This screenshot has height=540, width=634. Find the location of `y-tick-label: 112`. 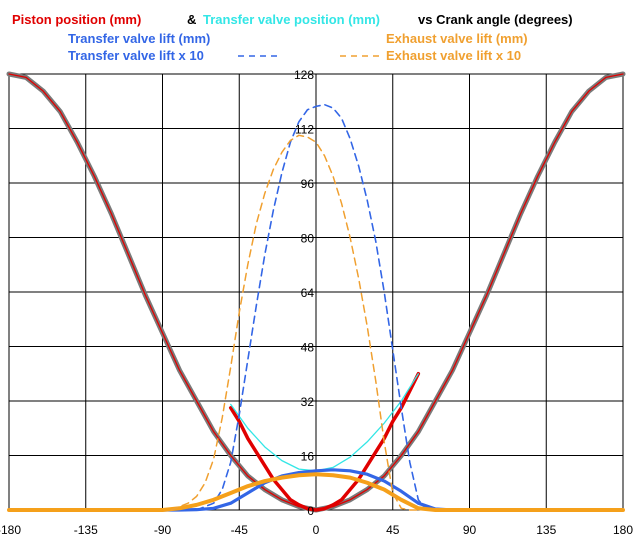

y-tick-label: 112 is located at coordinates (304, 130).